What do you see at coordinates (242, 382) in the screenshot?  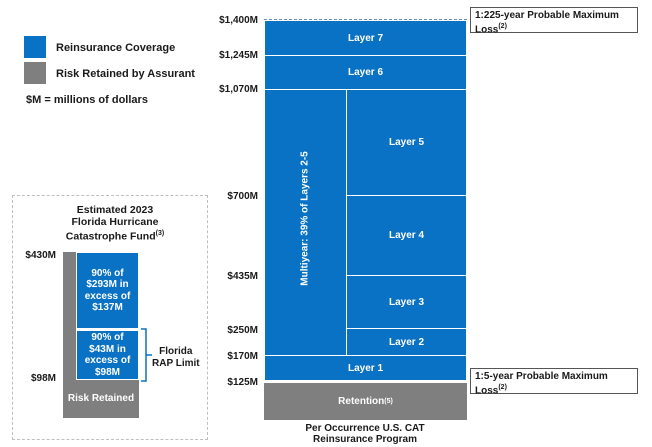 I see `program-y-label-125: $125M` at bounding box center [242, 382].